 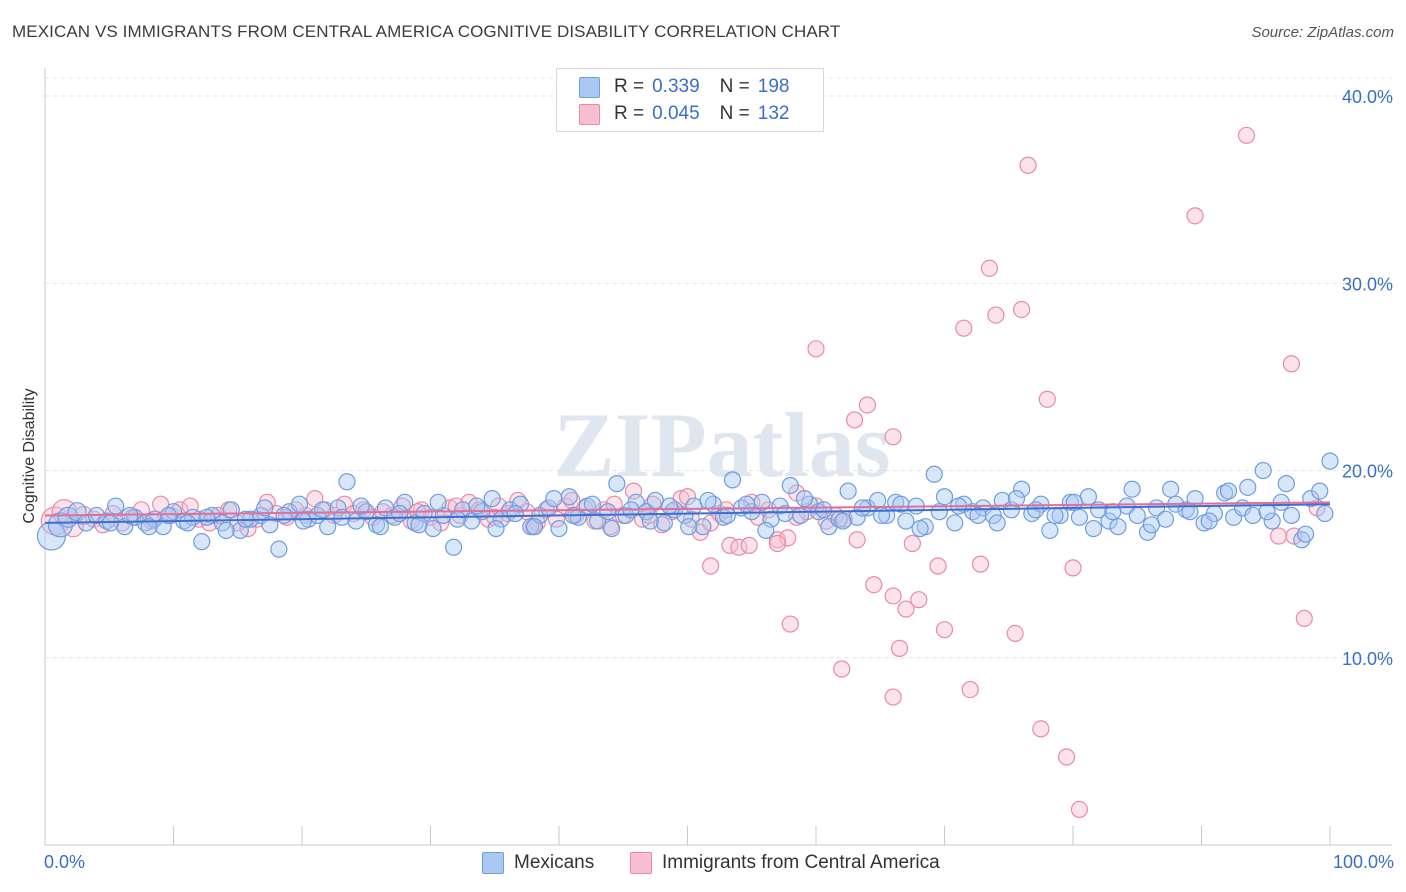 I want to click on bottom-legend-mexicans: Mexicans, so click(x=538, y=863).